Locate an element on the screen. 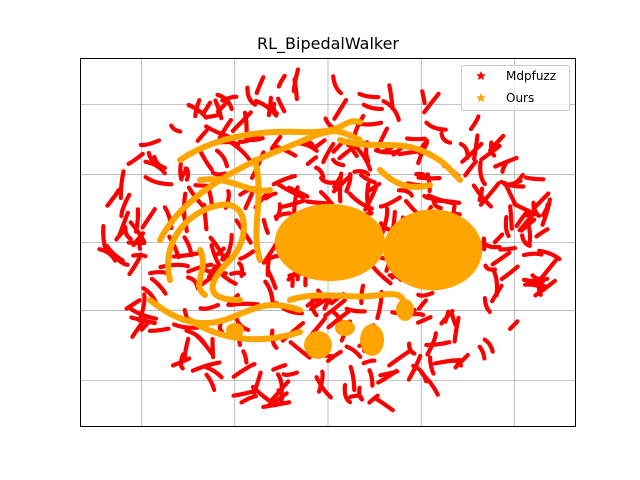  legend-label-ours: Ours is located at coordinates (520, 98).